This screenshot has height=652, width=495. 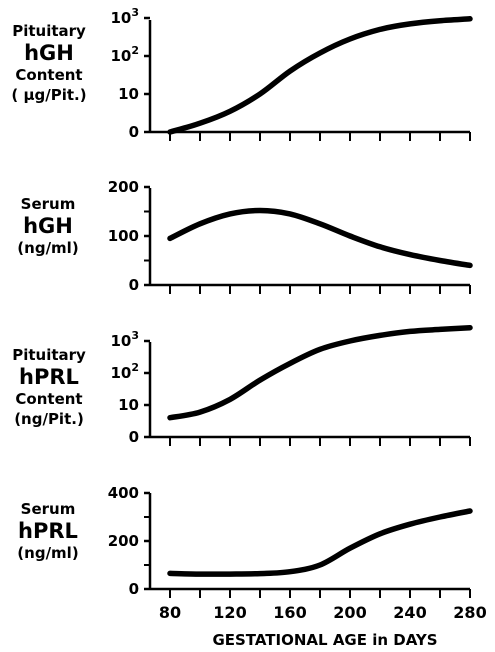 I want to click on panel-3: 0 10 10² 10³, so click(x=291, y=385).